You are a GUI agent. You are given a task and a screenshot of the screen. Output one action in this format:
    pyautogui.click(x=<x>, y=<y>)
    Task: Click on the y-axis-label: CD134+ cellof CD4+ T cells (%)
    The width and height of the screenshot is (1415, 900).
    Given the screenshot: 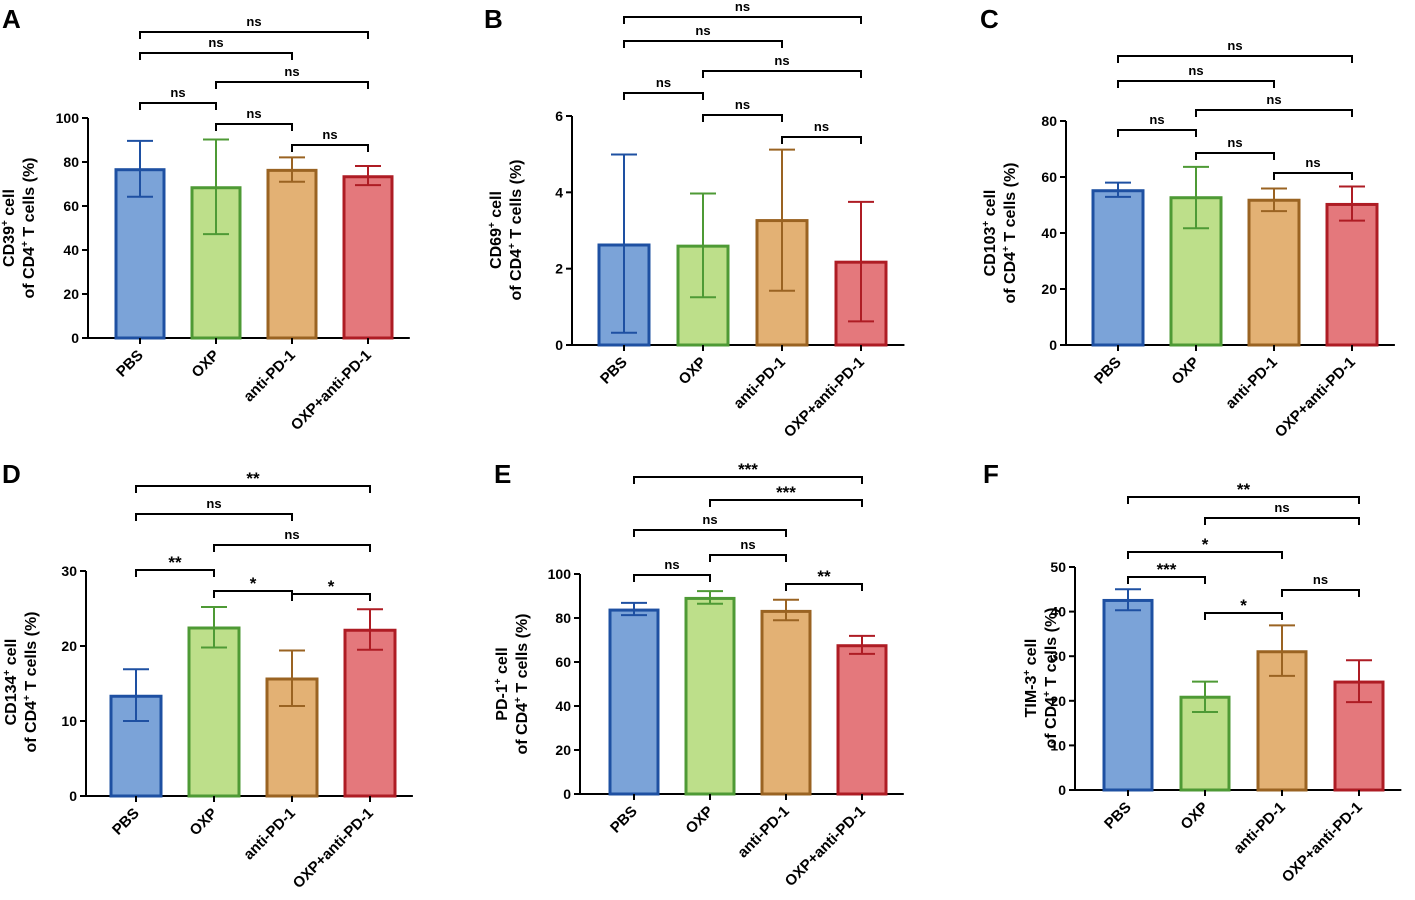 What is the action you would take?
    pyautogui.click(x=21, y=682)
    